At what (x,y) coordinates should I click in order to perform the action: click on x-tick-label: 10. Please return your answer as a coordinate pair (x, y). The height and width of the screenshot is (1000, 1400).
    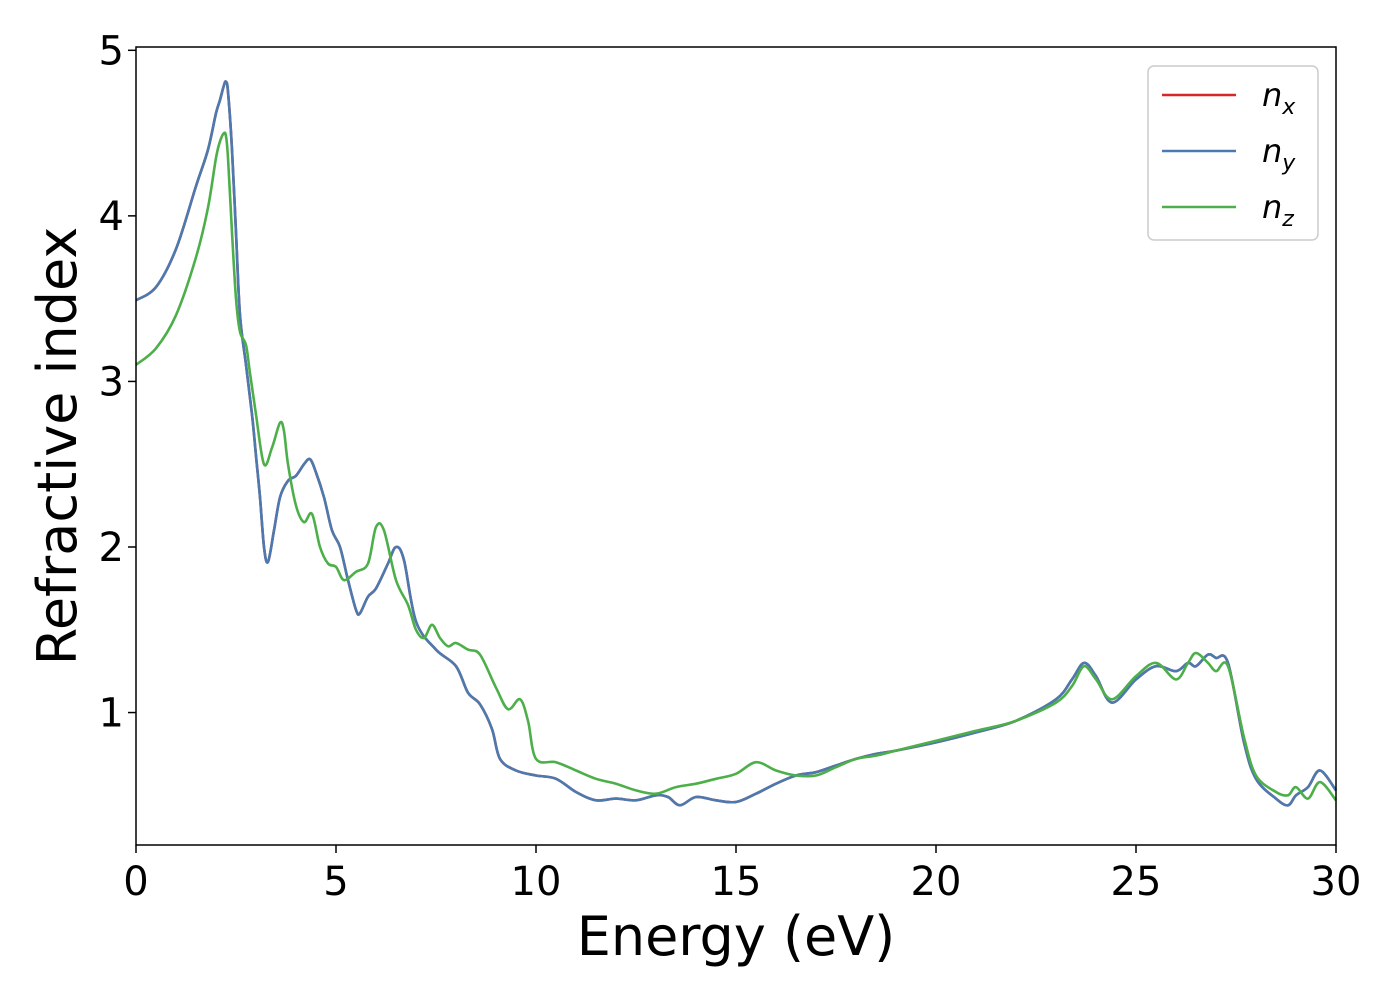
    Looking at the image, I should click on (536, 882).